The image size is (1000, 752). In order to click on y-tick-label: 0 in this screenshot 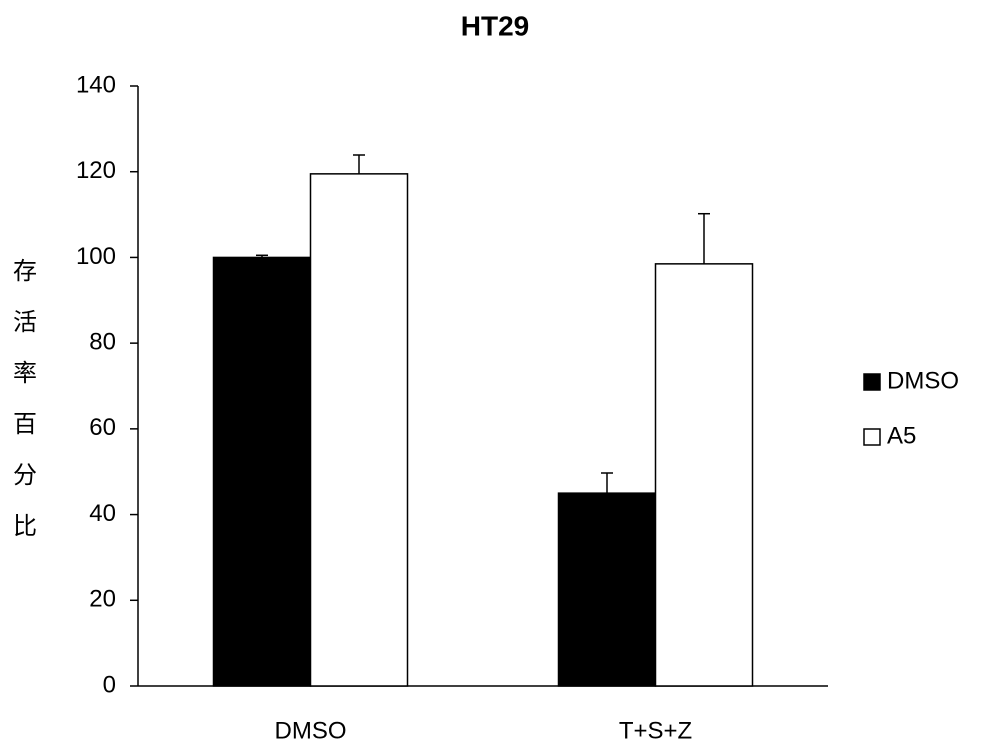, I will do `click(109, 684)`.